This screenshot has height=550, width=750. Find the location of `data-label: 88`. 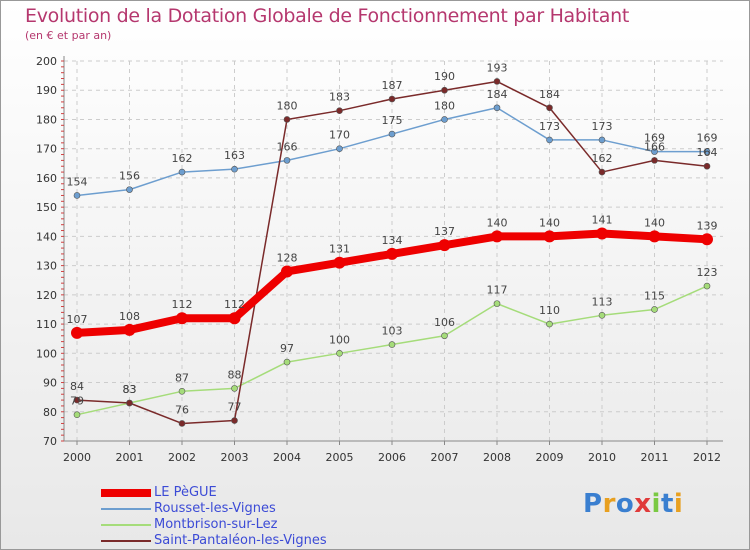

data-label: 88 is located at coordinates (235, 374).